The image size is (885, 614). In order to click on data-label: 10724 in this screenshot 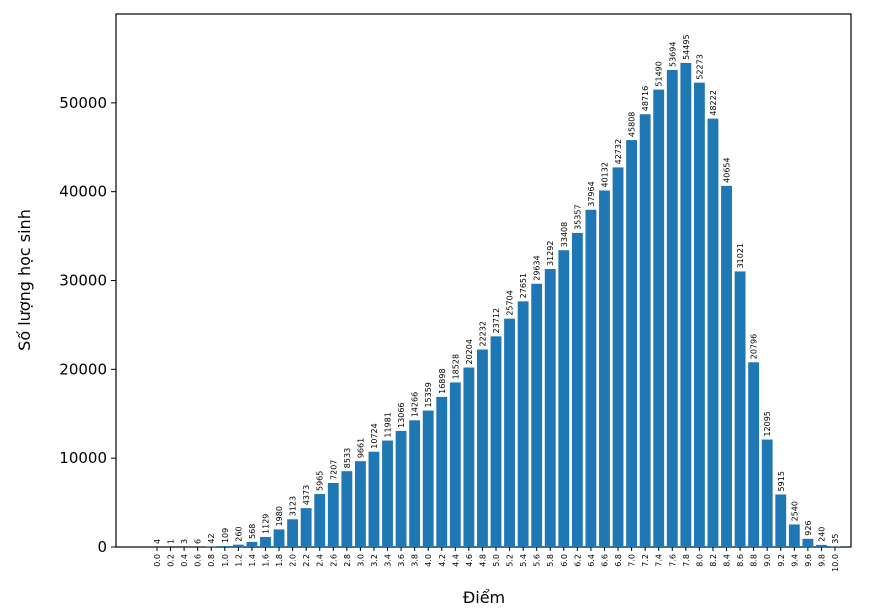, I will do `click(374, 435)`.